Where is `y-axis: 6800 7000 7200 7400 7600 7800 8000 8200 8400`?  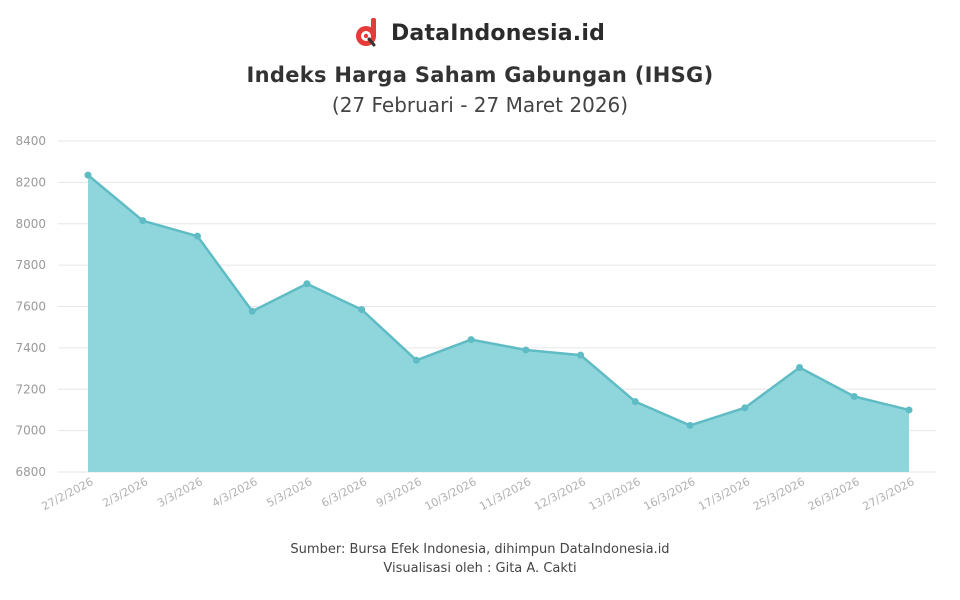
y-axis: 6800 7000 7200 7400 7600 7800 8000 8200 8400 is located at coordinates (30, 306).